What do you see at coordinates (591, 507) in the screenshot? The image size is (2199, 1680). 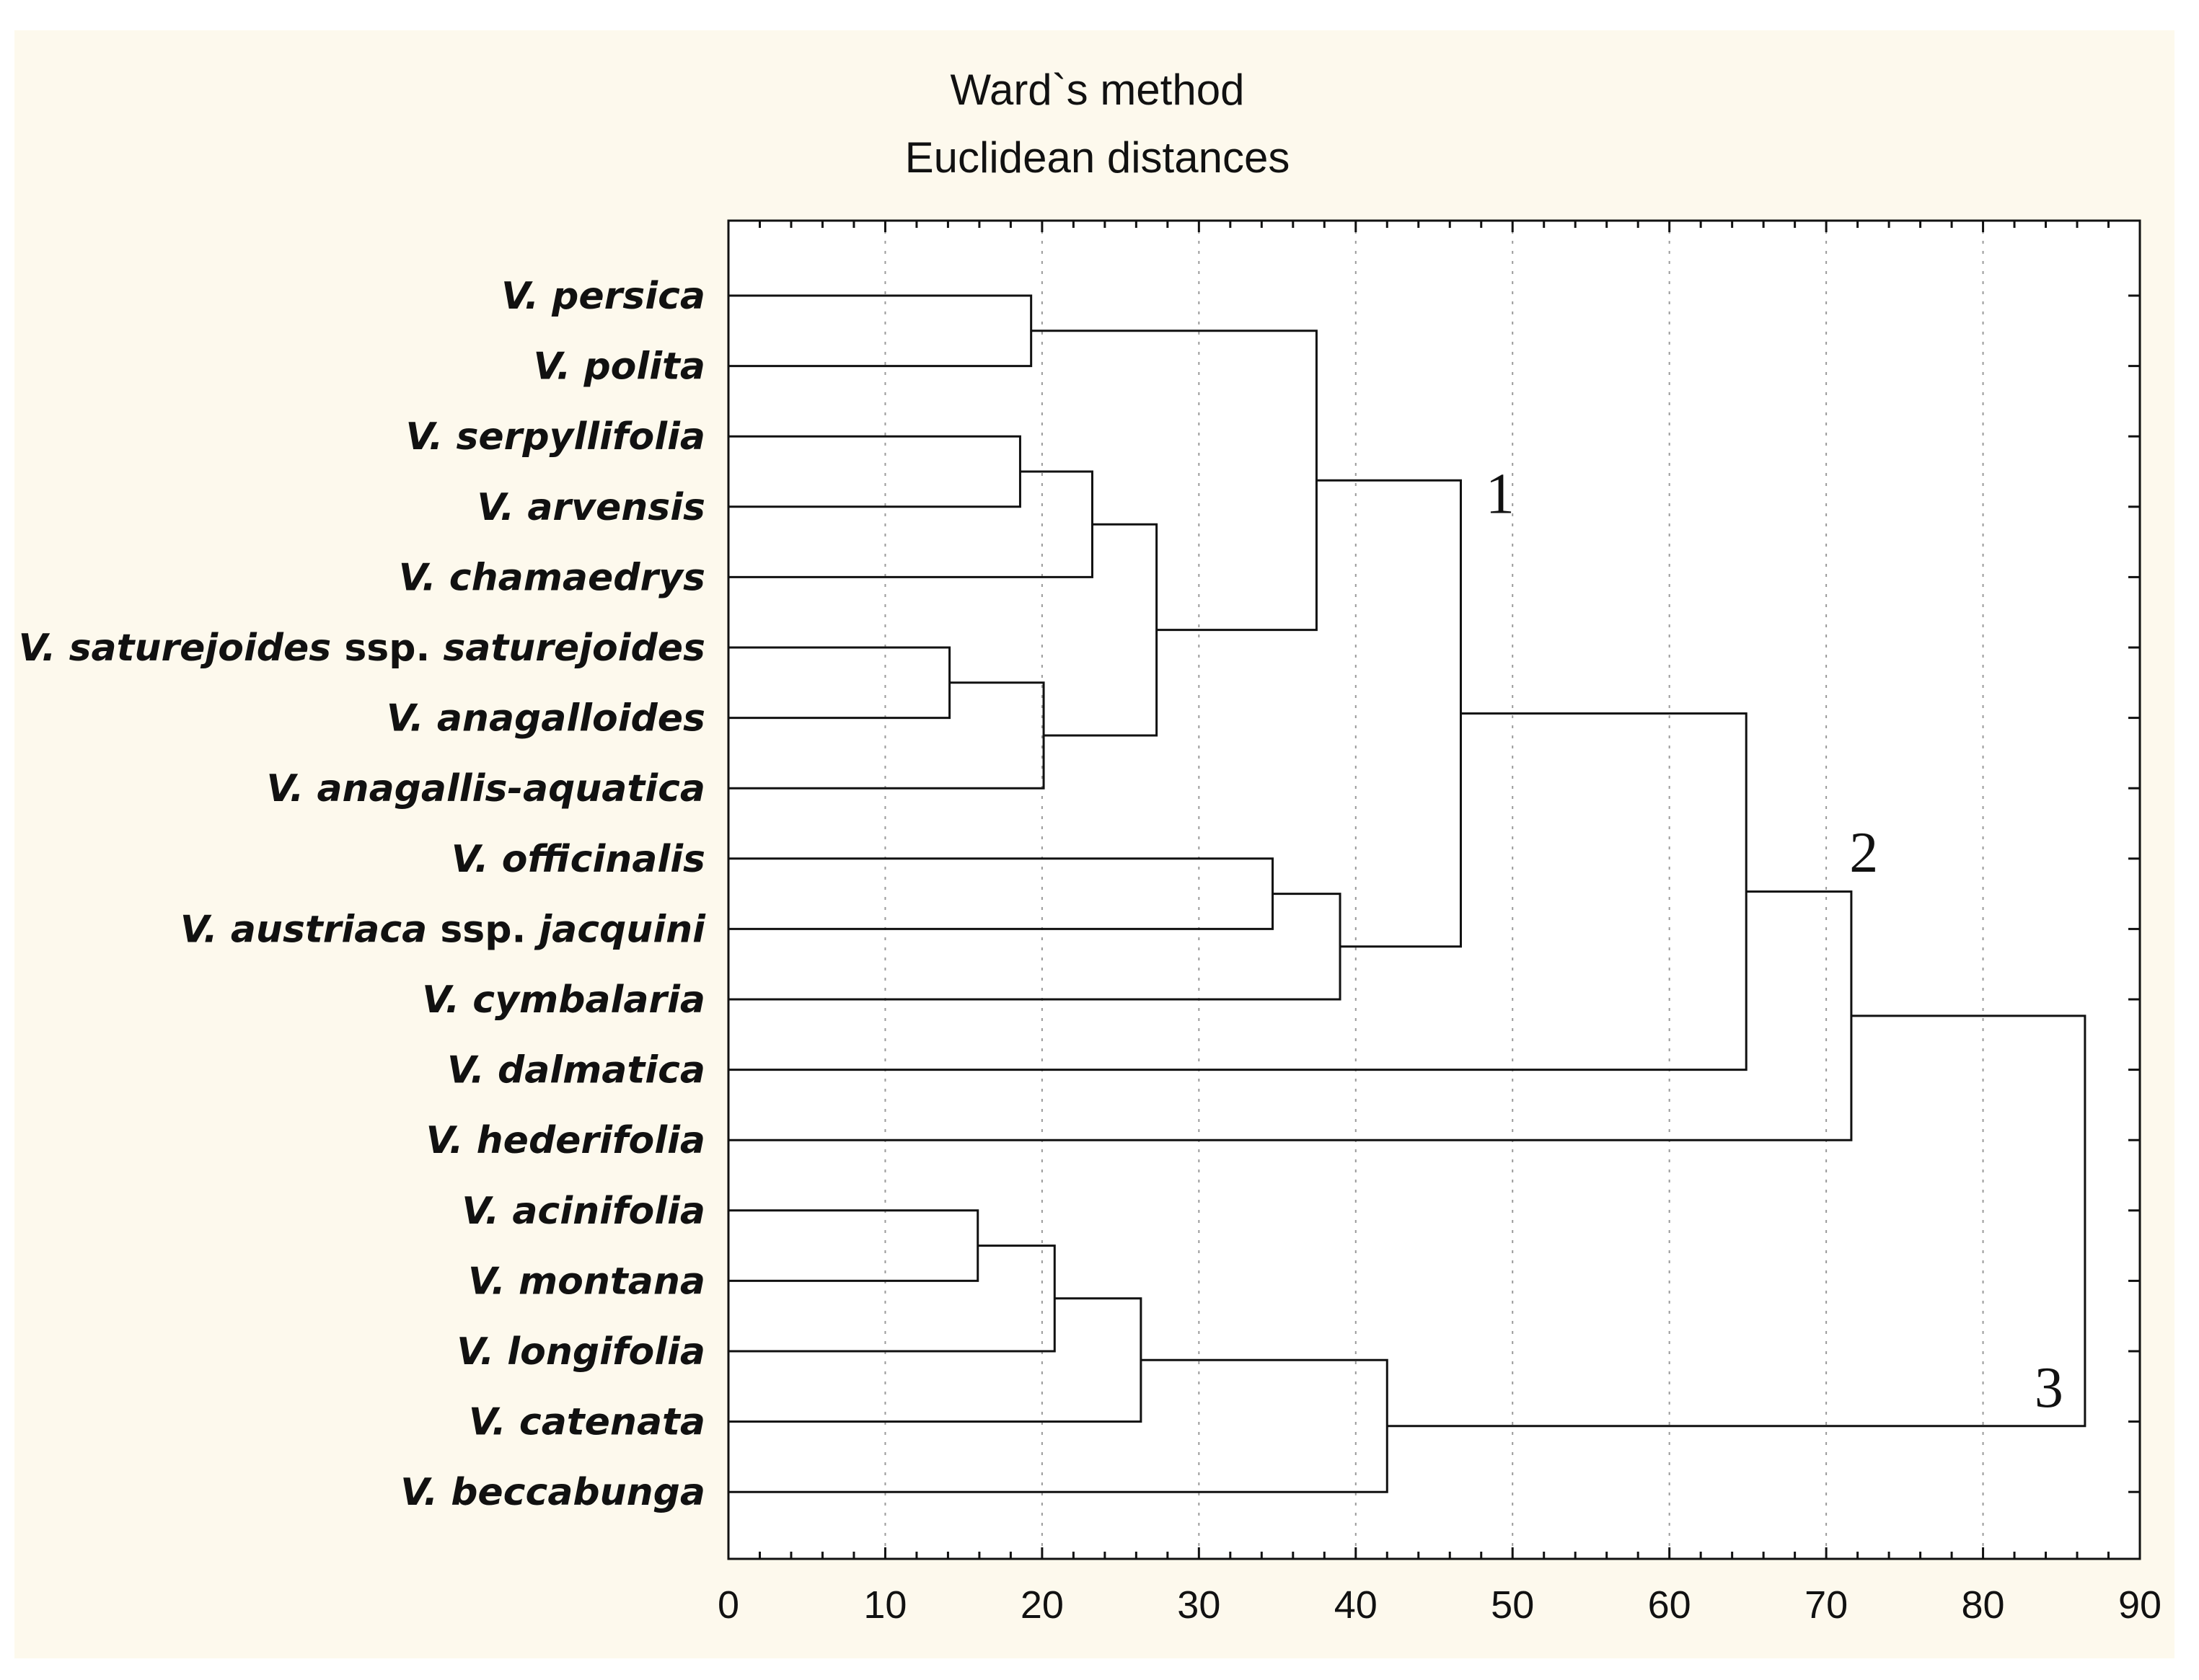 I see `leaf-label-3: V. arvensis` at bounding box center [591, 507].